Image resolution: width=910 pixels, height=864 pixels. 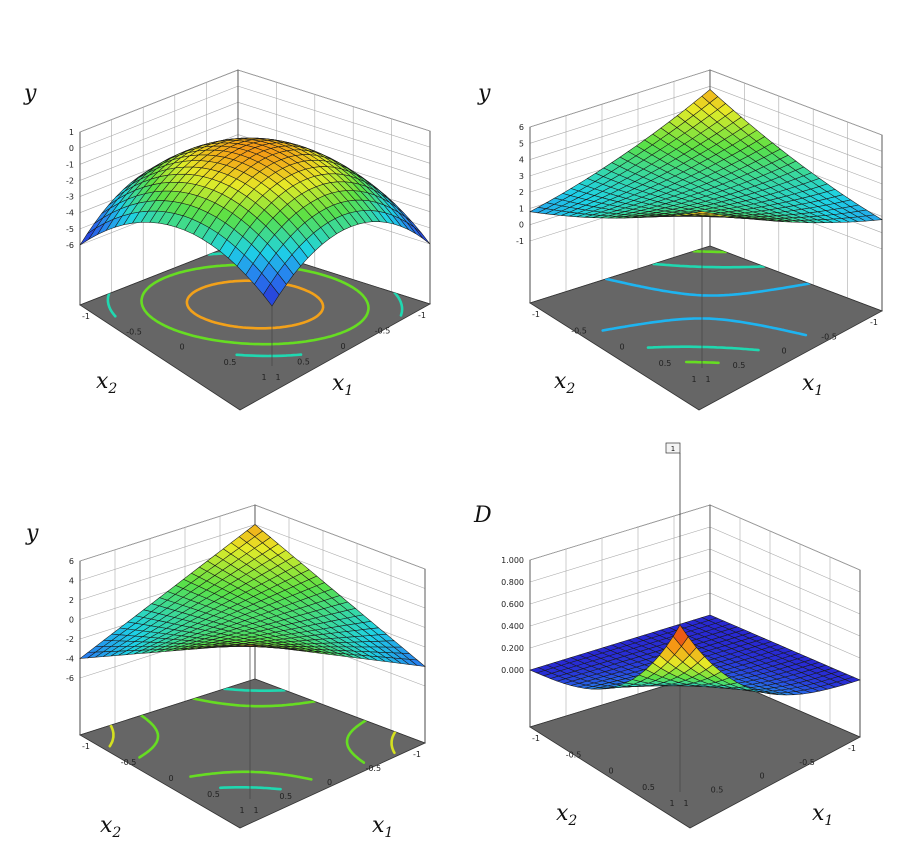 What do you see at coordinates (512, 626) in the screenshot?
I see `z-tick-label: 0.400` at bounding box center [512, 626].